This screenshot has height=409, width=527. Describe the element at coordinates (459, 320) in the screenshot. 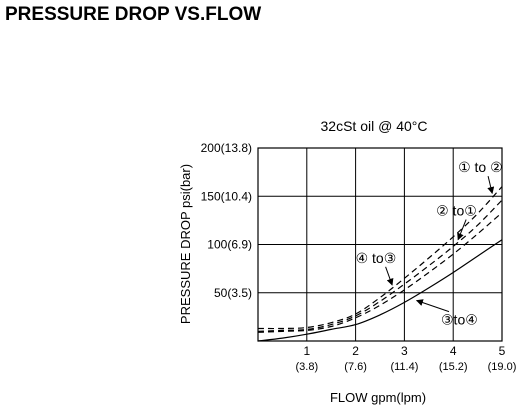

I see `series-label: ③to④` at that location.